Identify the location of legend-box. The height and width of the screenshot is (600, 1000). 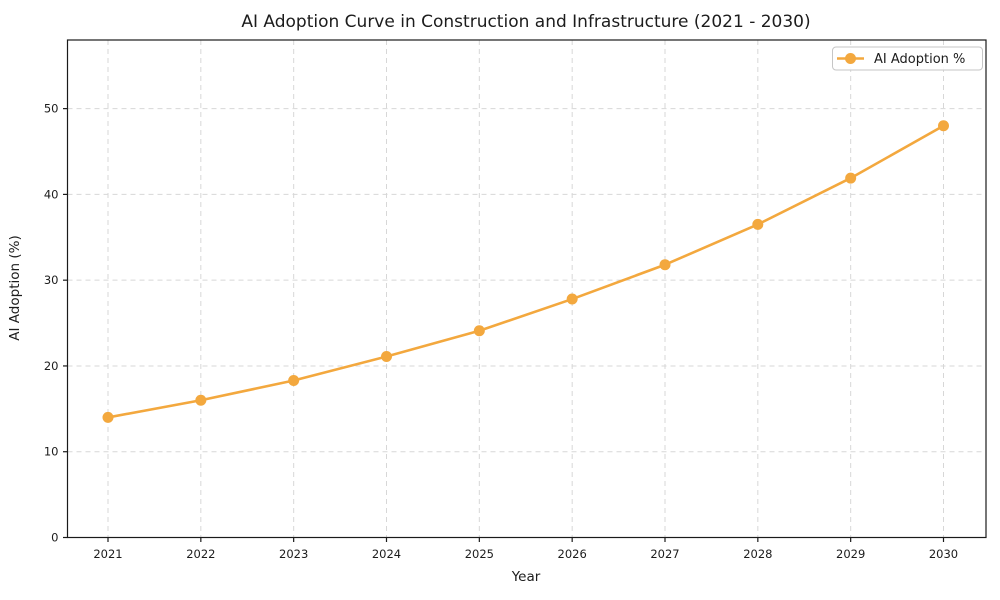
(907, 58).